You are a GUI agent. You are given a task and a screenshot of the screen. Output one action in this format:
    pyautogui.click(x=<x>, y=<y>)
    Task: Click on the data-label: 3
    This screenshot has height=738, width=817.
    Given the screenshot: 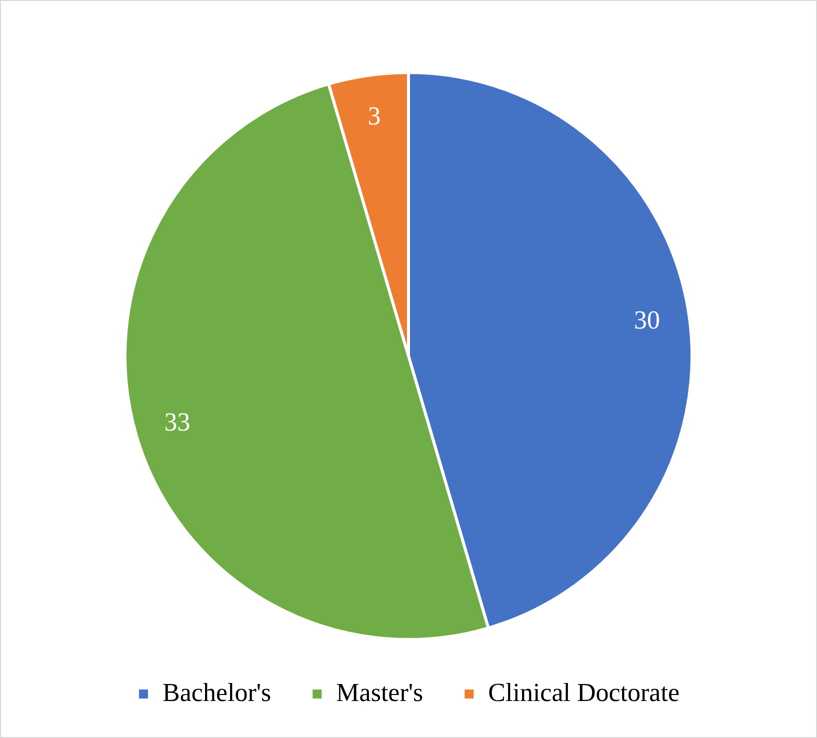 What is the action you would take?
    pyautogui.click(x=374, y=115)
    